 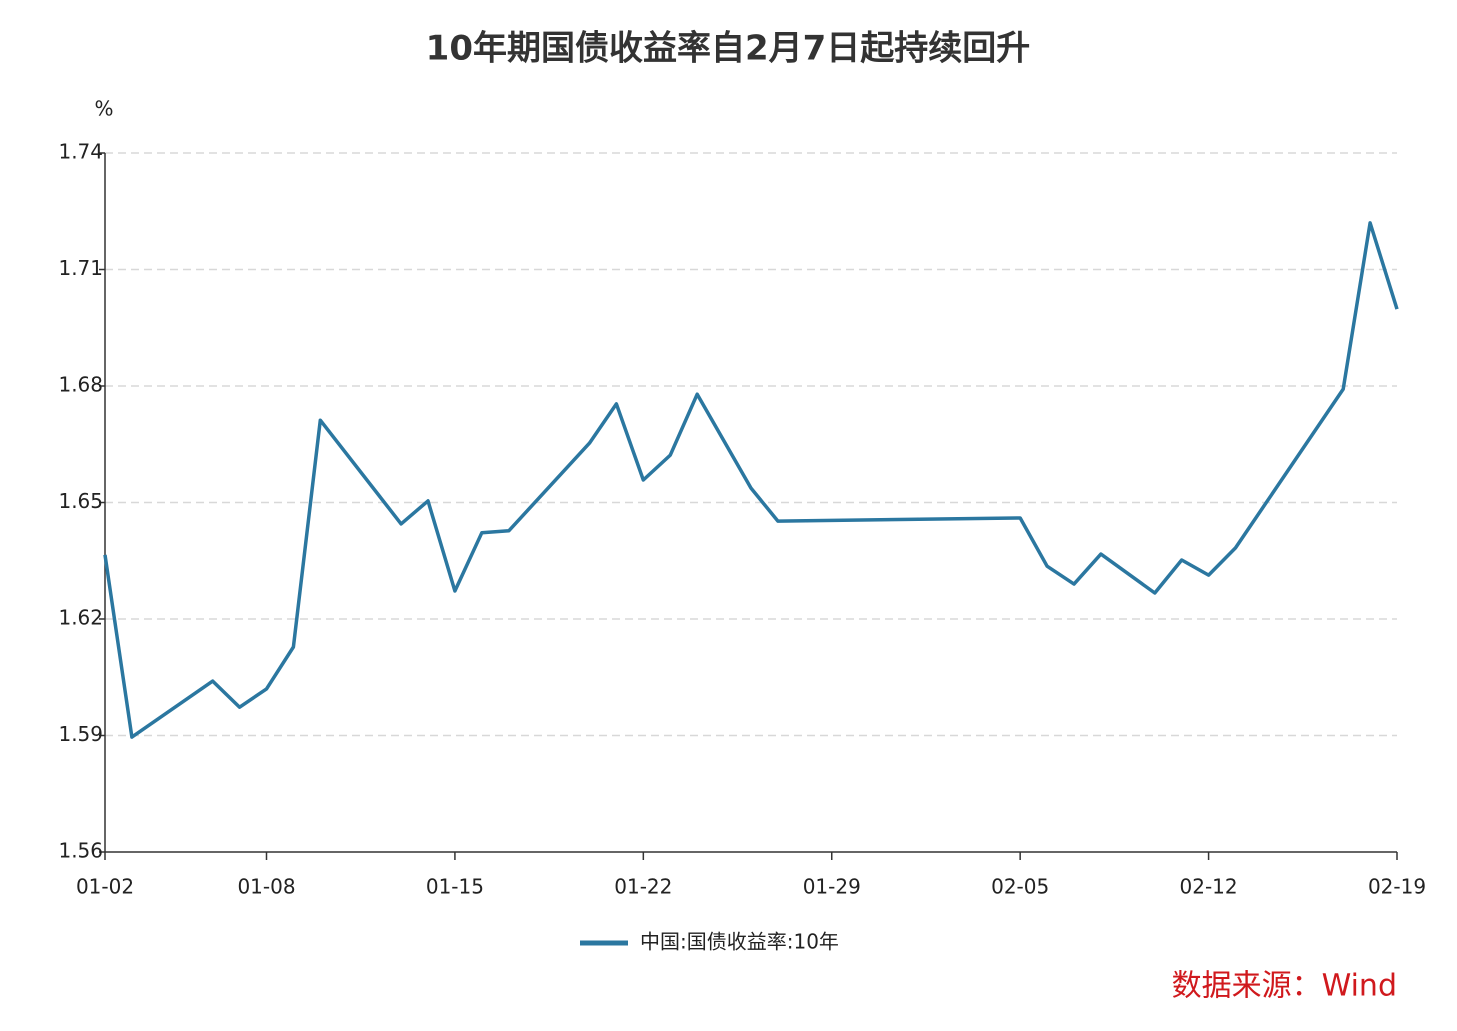 What do you see at coordinates (266, 887) in the screenshot?
I see `x-tick-label: 01-08` at bounding box center [266, 887].